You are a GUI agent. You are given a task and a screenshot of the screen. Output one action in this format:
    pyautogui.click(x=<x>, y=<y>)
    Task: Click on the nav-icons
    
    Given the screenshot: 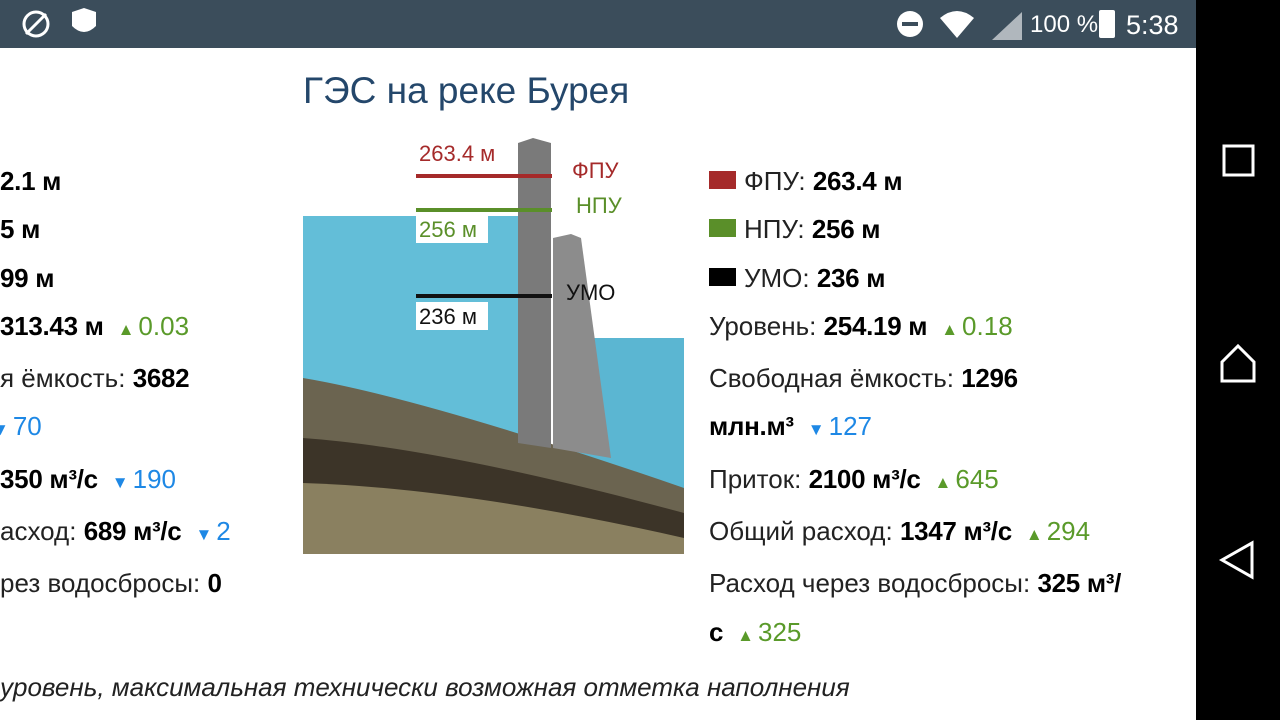 What is the action you would take?
    pyautogui.click(x=1237, y=362)
    